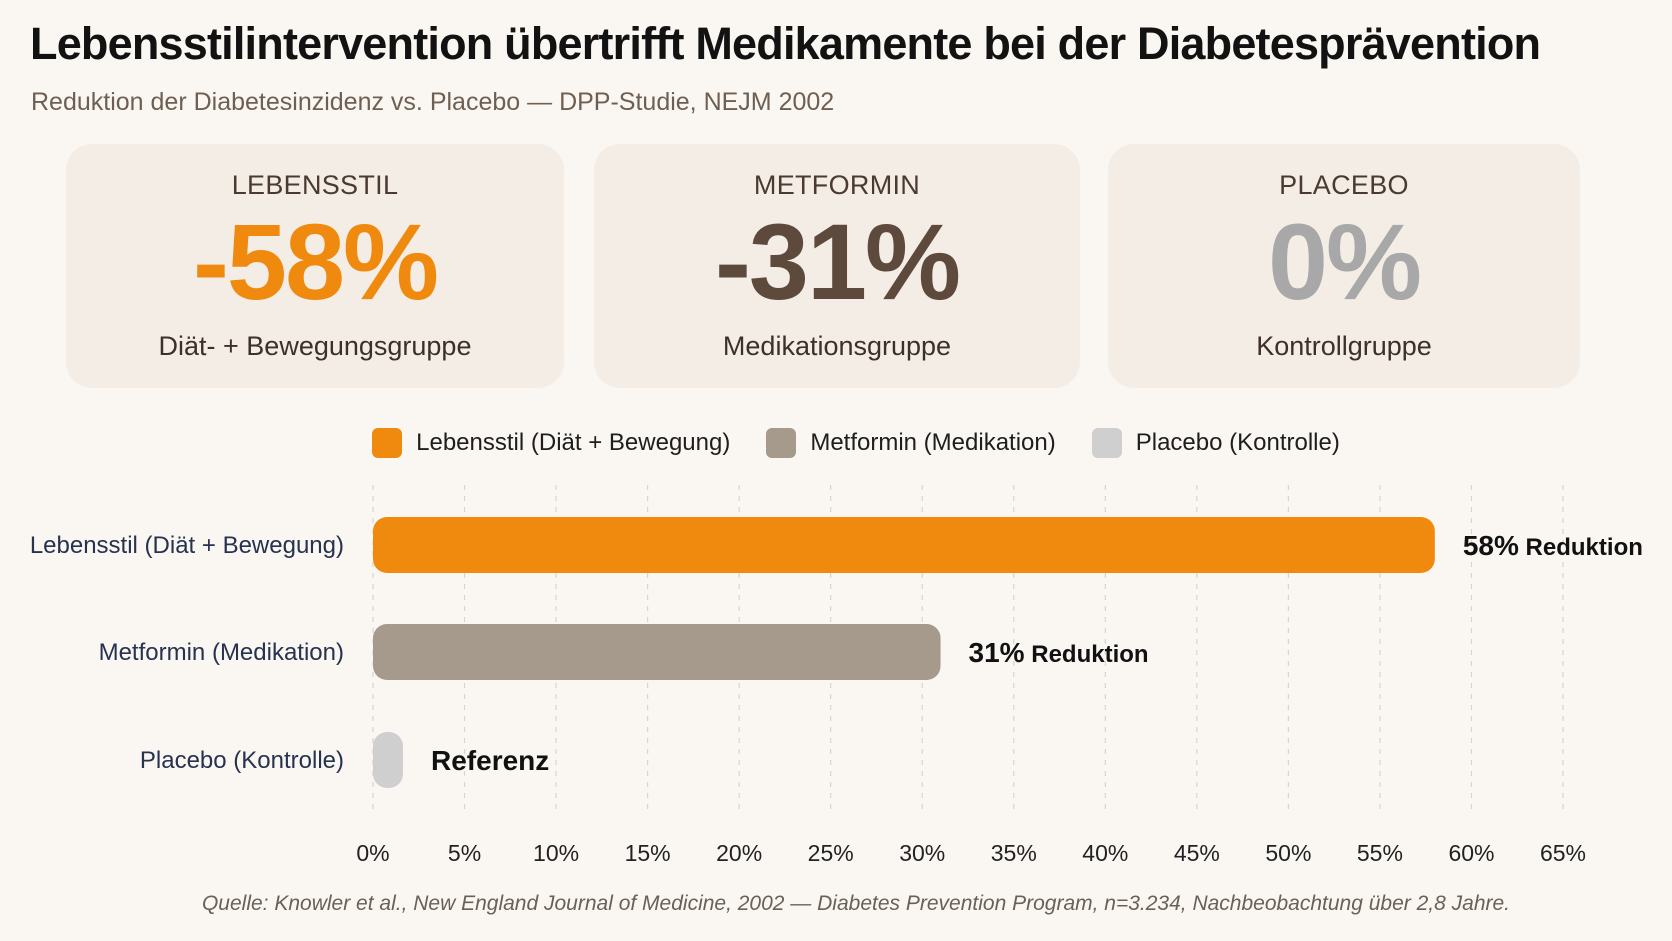 This screenshot has width=1672, height=941. What do you see at coordinates (1237, 442) in the screenshot?
I see `legend-label: Placebo (Kontrolle)` at bounding box center [1237, 442].